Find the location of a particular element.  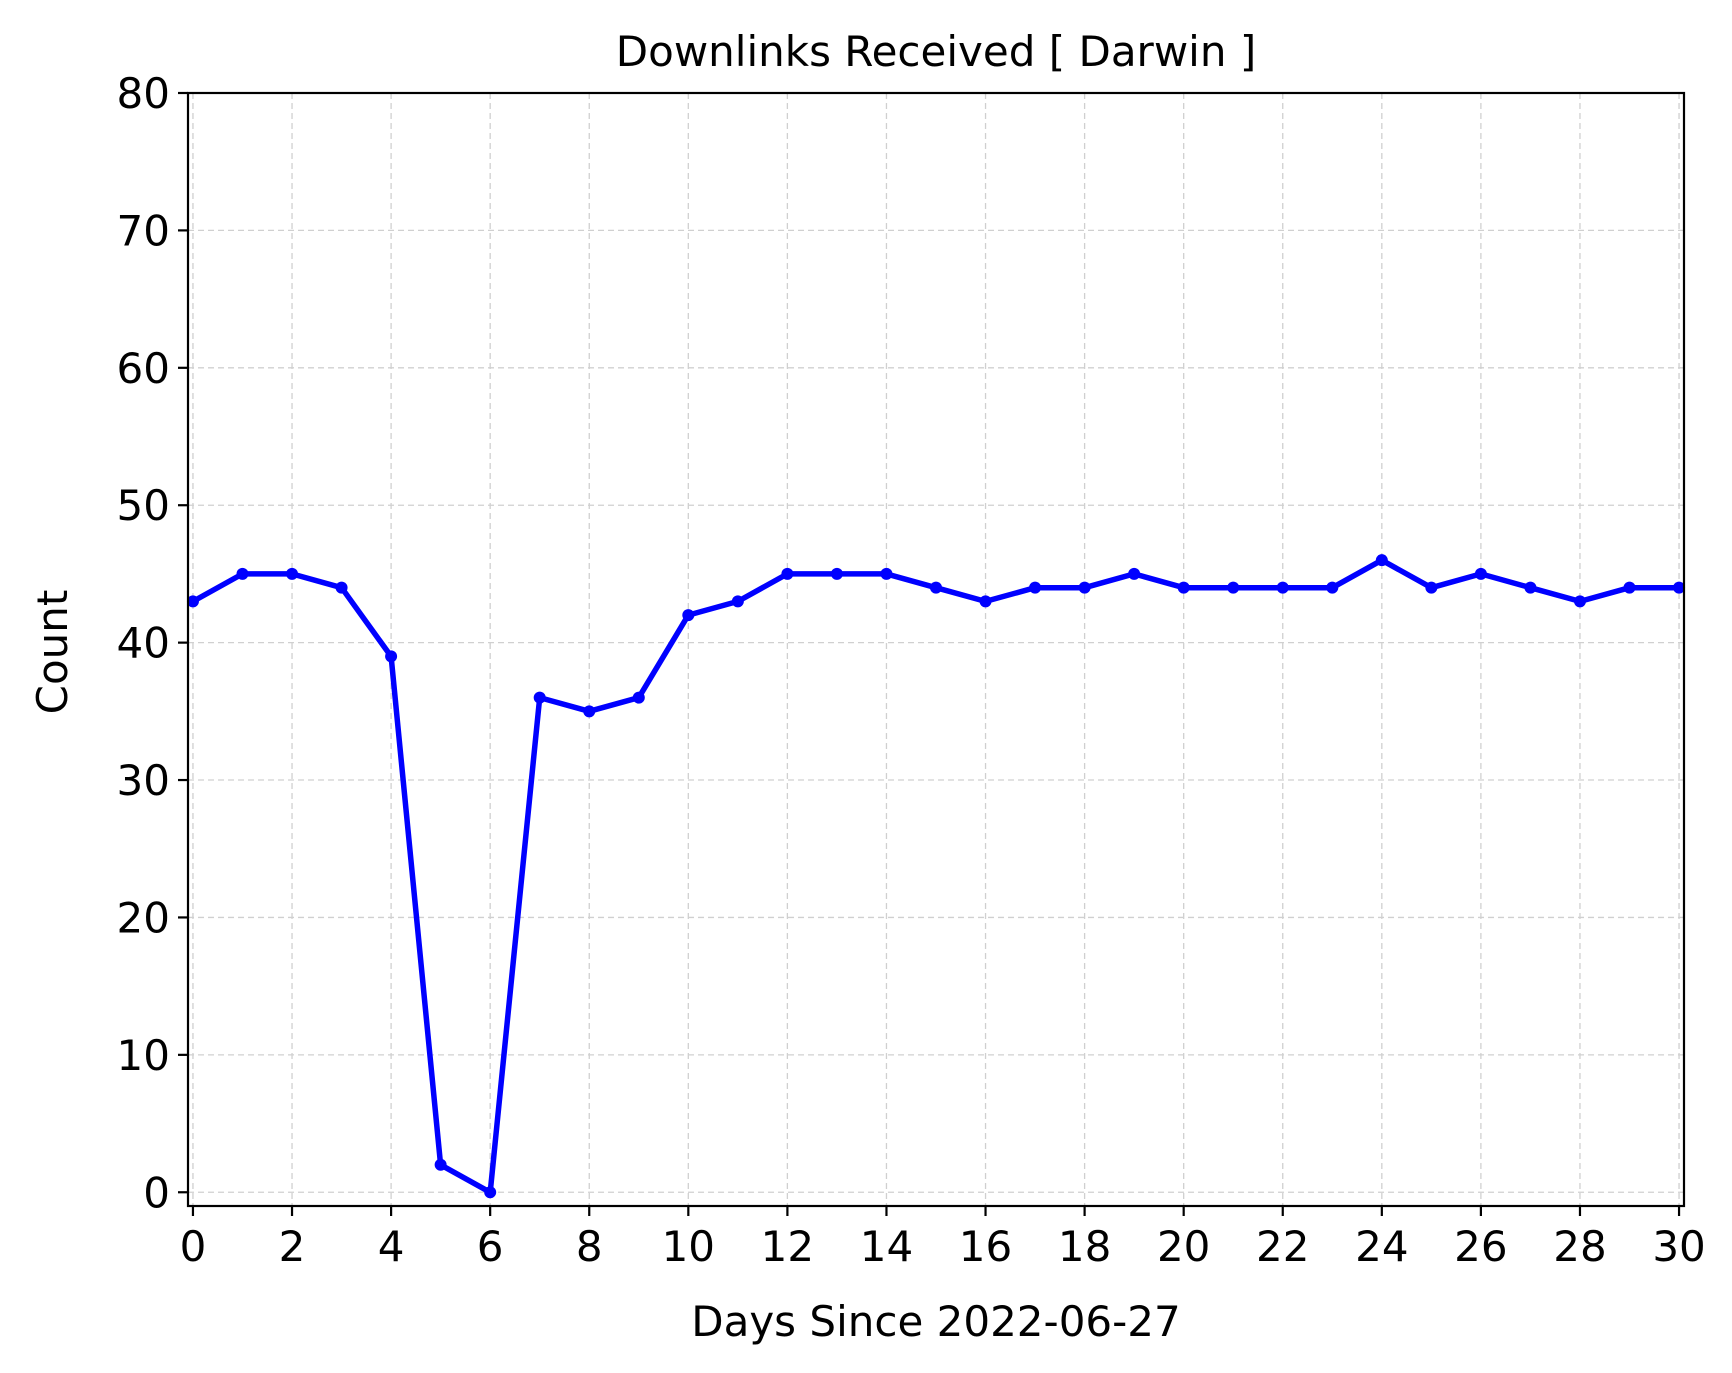

y-tick-label: 0 is located at coordinates (156, 1192).